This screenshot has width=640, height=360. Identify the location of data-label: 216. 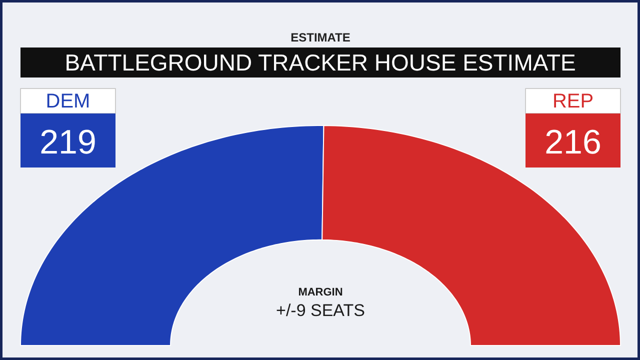
(573, 143).